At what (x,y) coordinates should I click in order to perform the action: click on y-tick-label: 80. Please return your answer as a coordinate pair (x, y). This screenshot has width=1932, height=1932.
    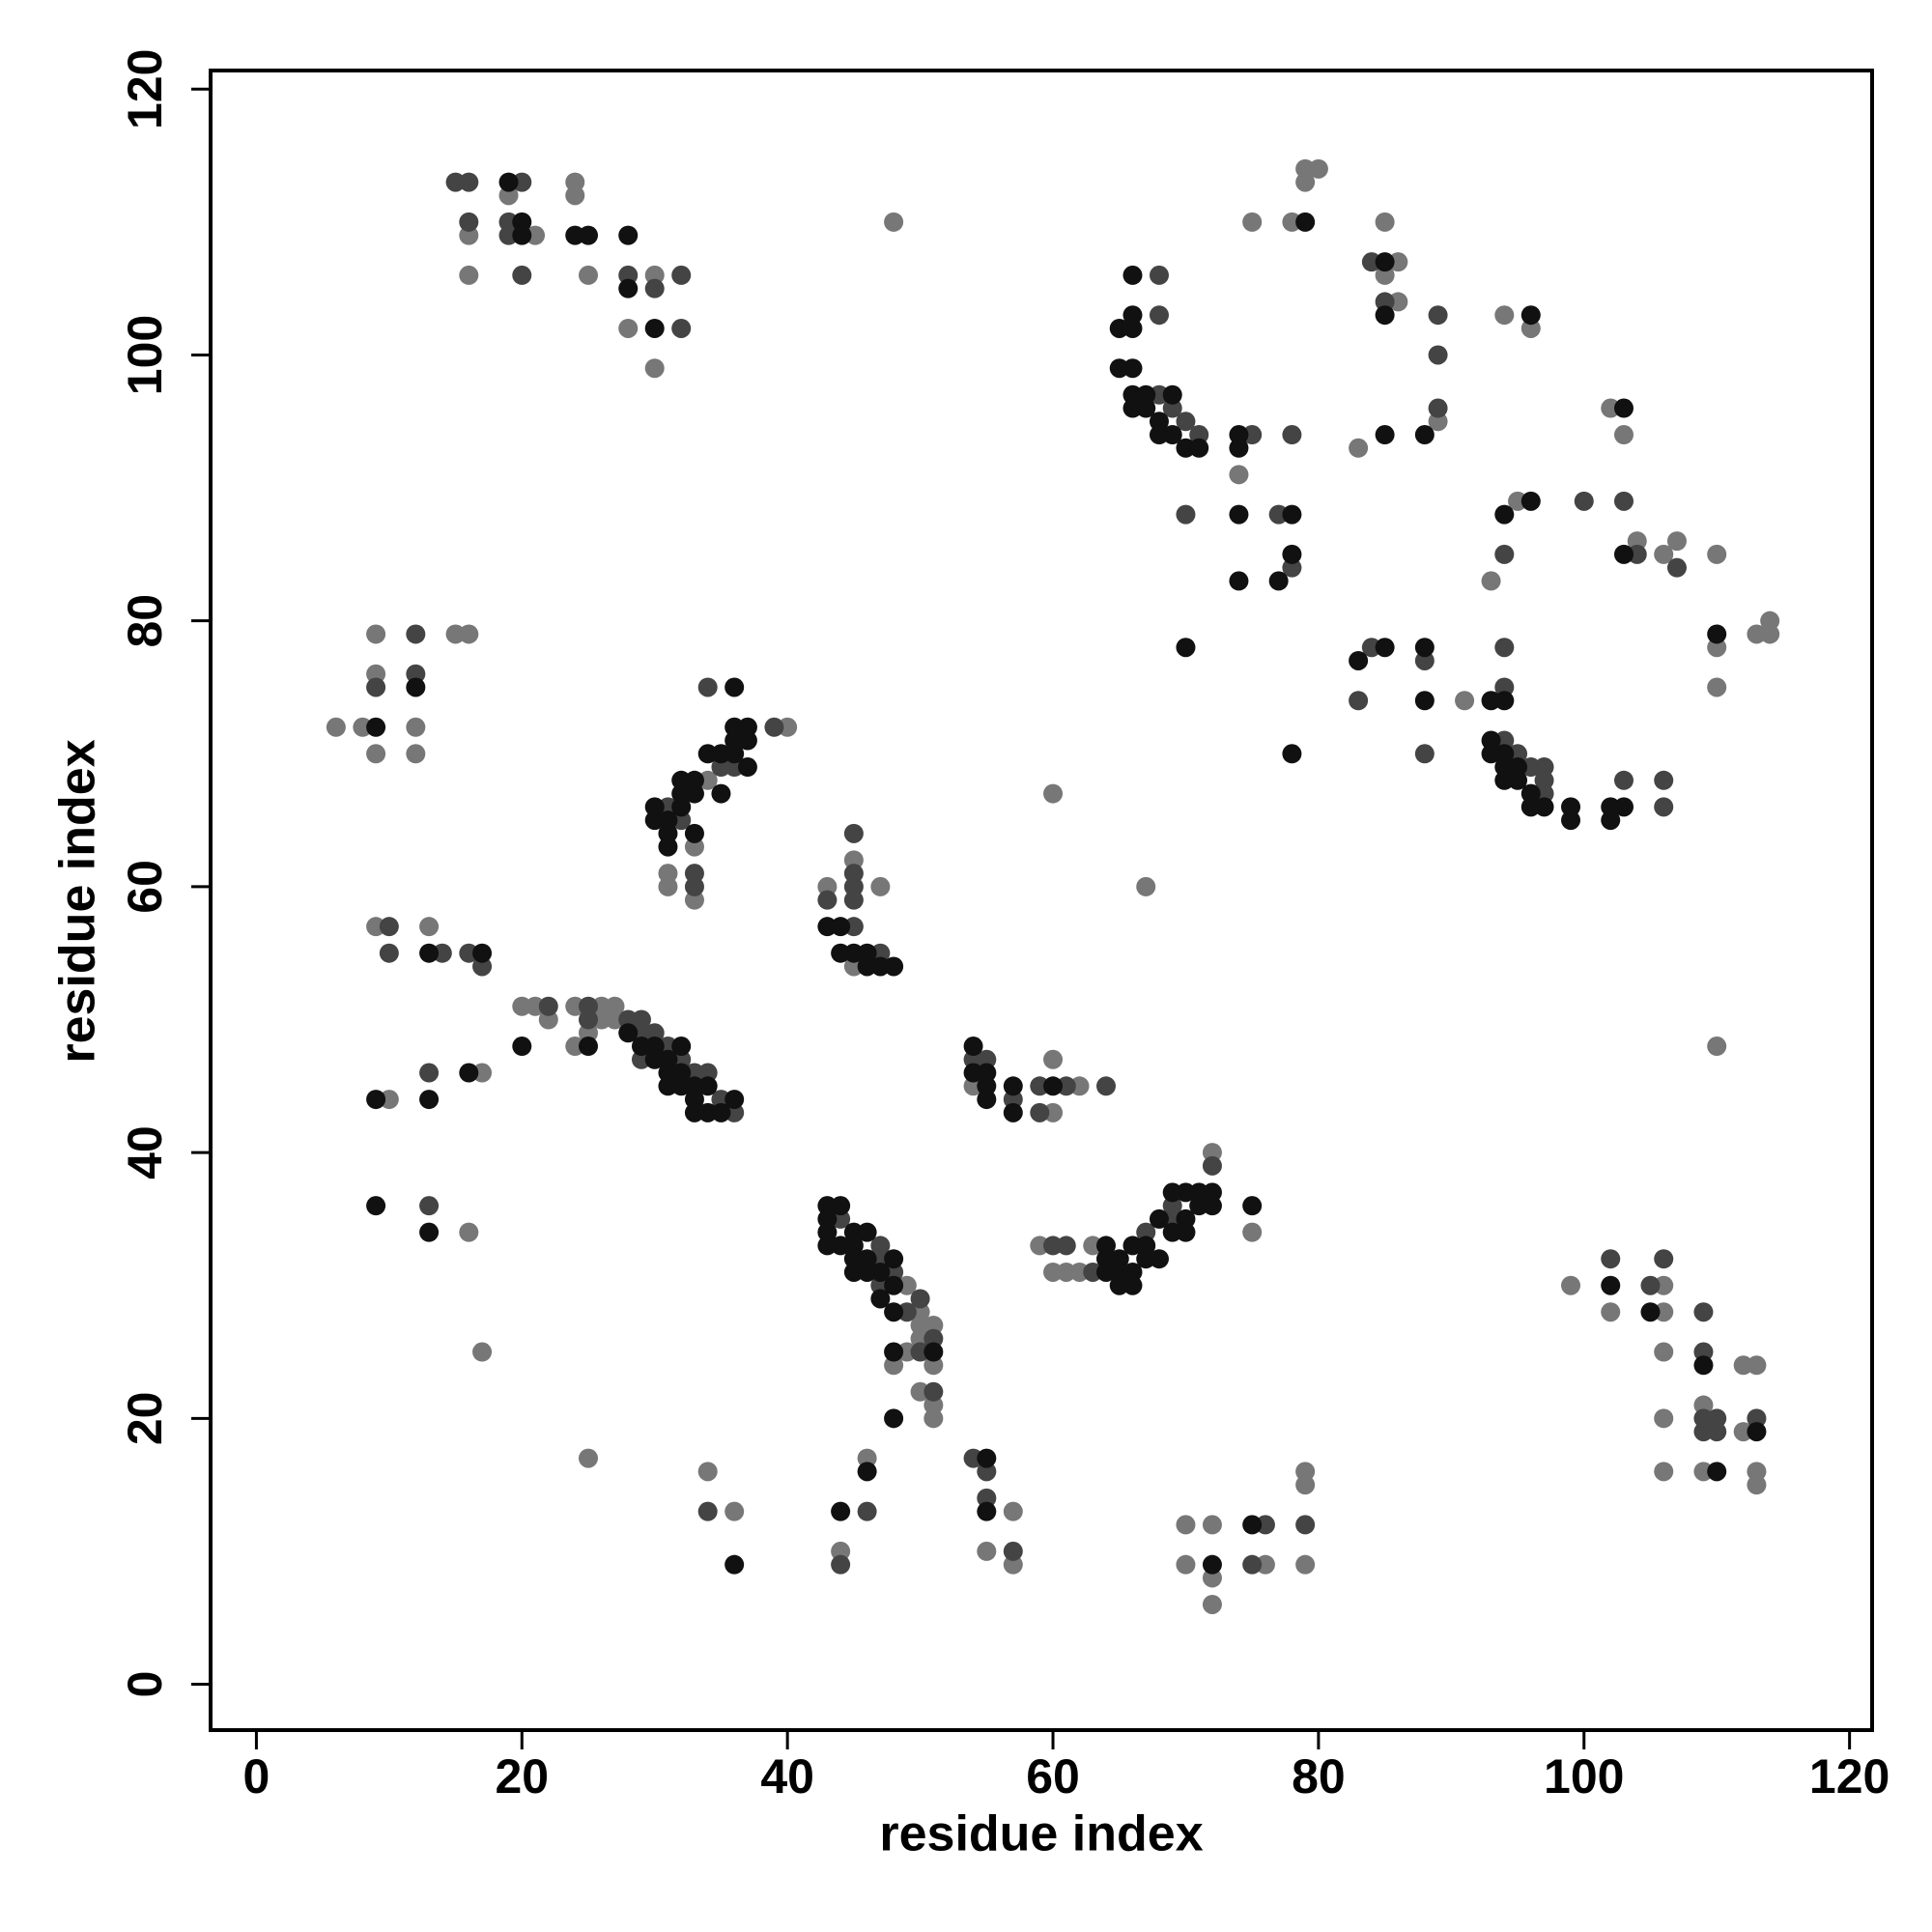
    Looking at the image, I should click on (145, 621).